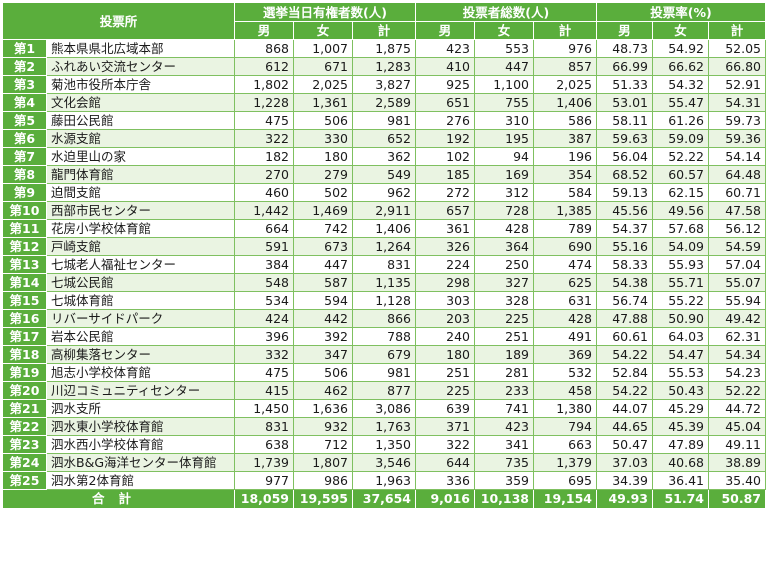 The image size is (767, 568). What do you see at coordinates (323, 318) in the screenshot?
I see `voters-female-cell: 442` at bounding box center [323, 318].